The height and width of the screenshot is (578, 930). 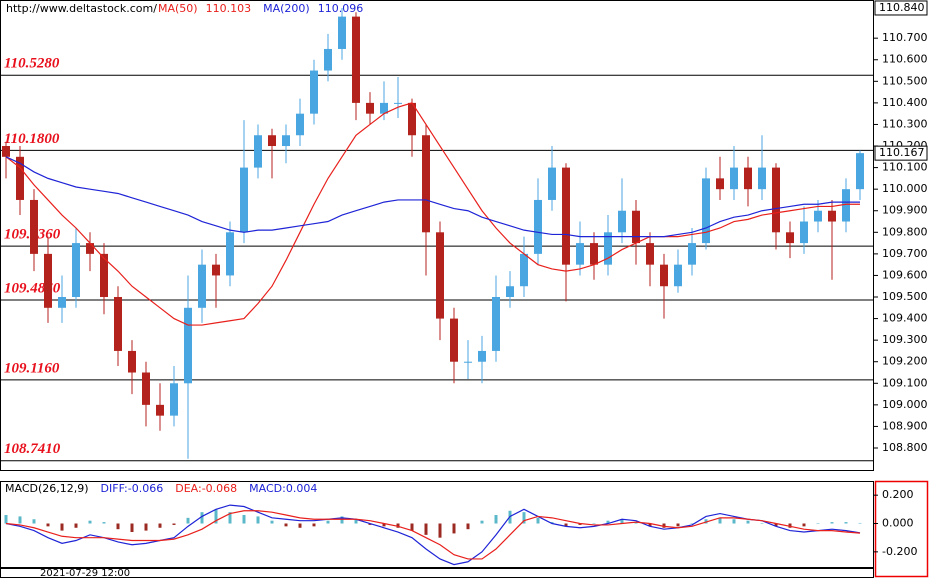 What do you see at coordinates (32, 64) in the screenshot?
I see `level-label: 110.5280` at bounding box center [32, 64].